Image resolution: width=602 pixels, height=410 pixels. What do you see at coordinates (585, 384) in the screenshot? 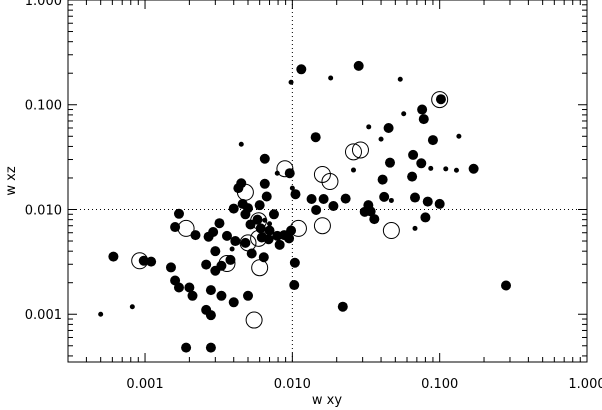
I see `x-tick-label: 1.000` at bounding box center [585, 384].